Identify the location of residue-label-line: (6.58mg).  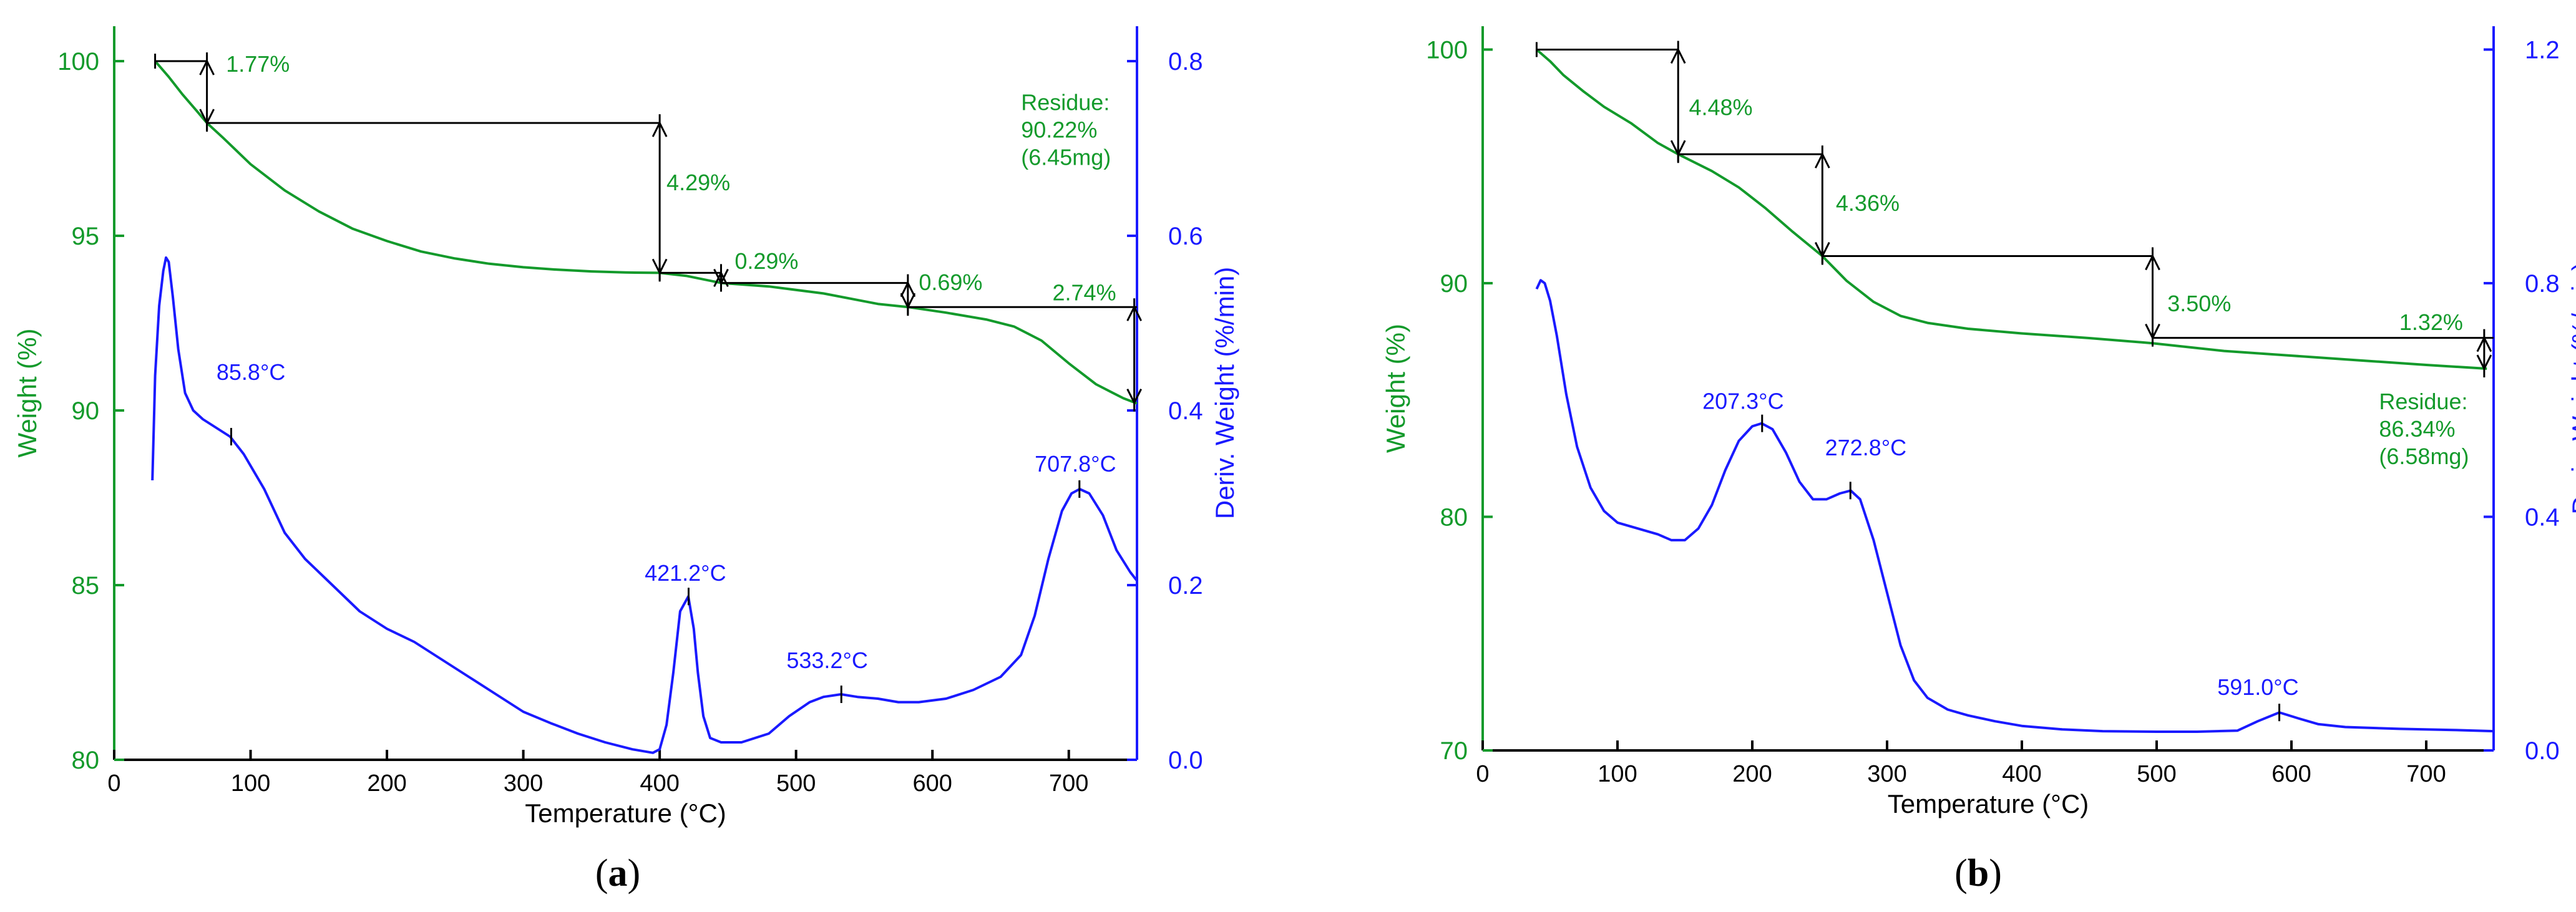
(2424, 456).